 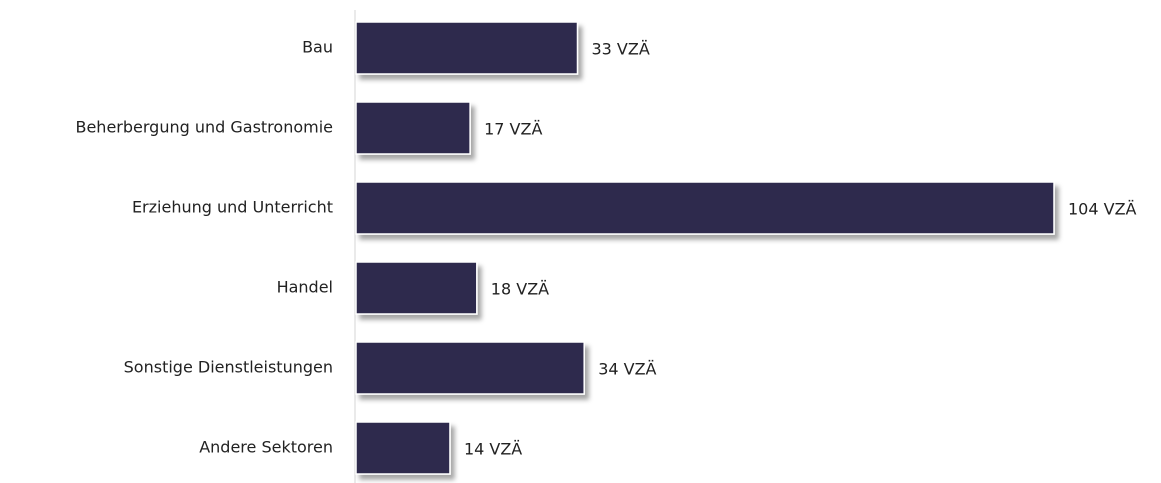 I want to click on value-label: 34 VZÄ, so click(x=627, y=369).